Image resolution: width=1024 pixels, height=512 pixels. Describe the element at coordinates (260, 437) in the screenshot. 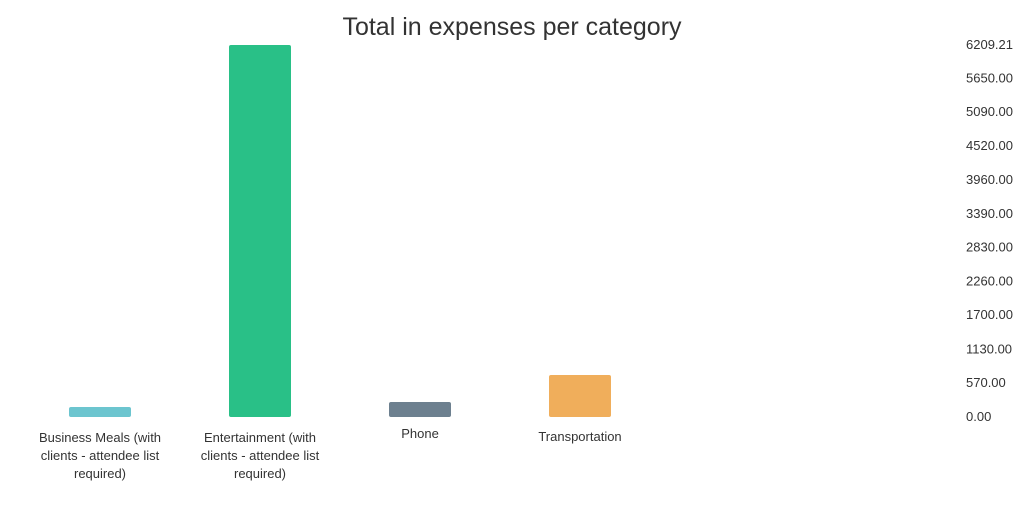

I see `x-tick-label: Entertainment (with` at that location.